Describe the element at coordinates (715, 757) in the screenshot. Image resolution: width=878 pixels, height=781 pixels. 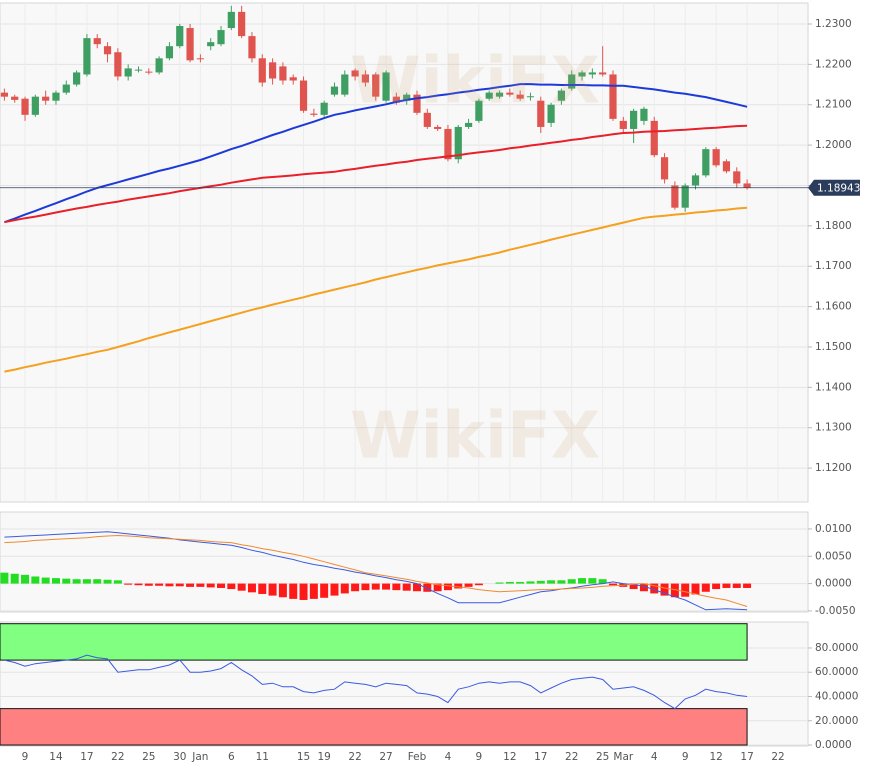
I see `x-tick-label: 12` at that location.